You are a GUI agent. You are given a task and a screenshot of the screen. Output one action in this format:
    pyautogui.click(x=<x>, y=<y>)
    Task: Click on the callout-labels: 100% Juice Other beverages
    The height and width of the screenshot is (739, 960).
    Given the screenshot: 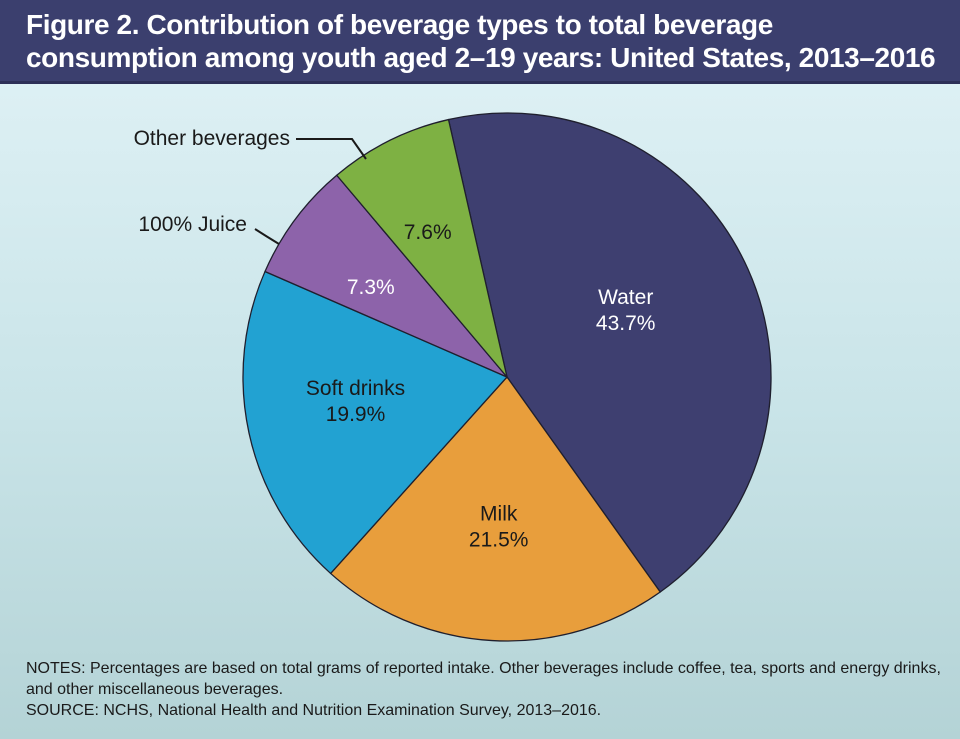 What is the action you would take?
    pyautogui.click(x=250, y=186)
    